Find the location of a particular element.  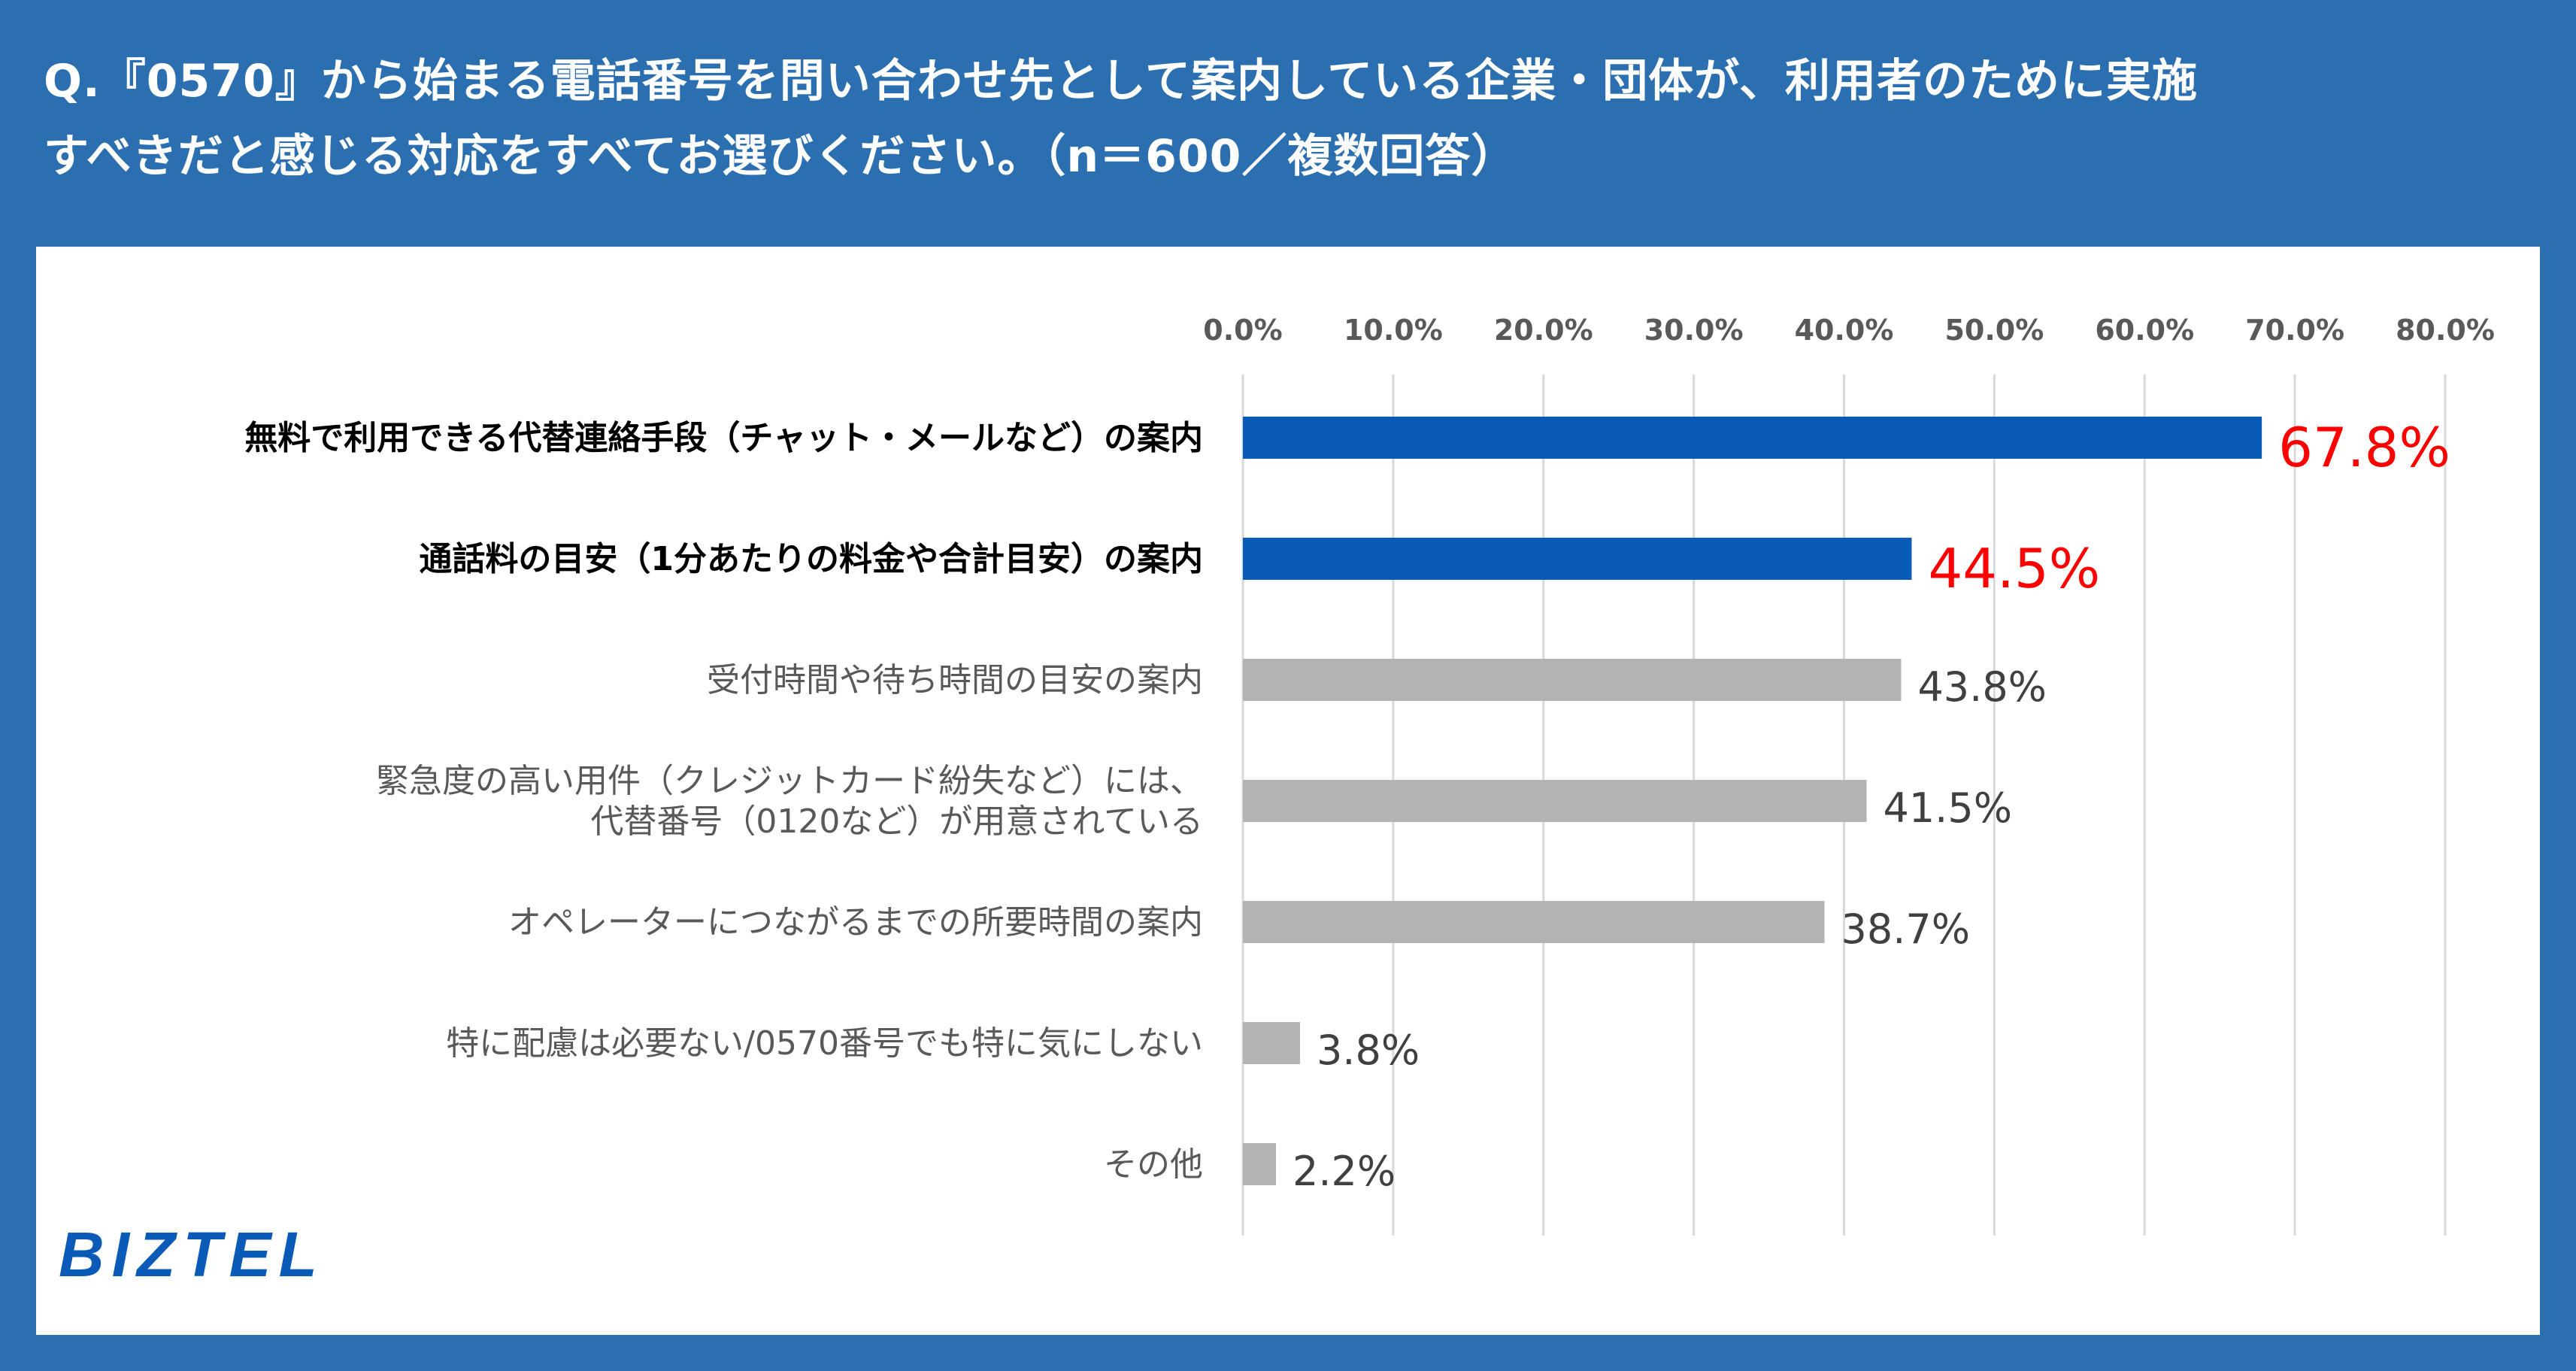

category-label: 無料で利用できる代替連絡手段（チャット・メールなど）の案内 is located at coordinates (723, 438).